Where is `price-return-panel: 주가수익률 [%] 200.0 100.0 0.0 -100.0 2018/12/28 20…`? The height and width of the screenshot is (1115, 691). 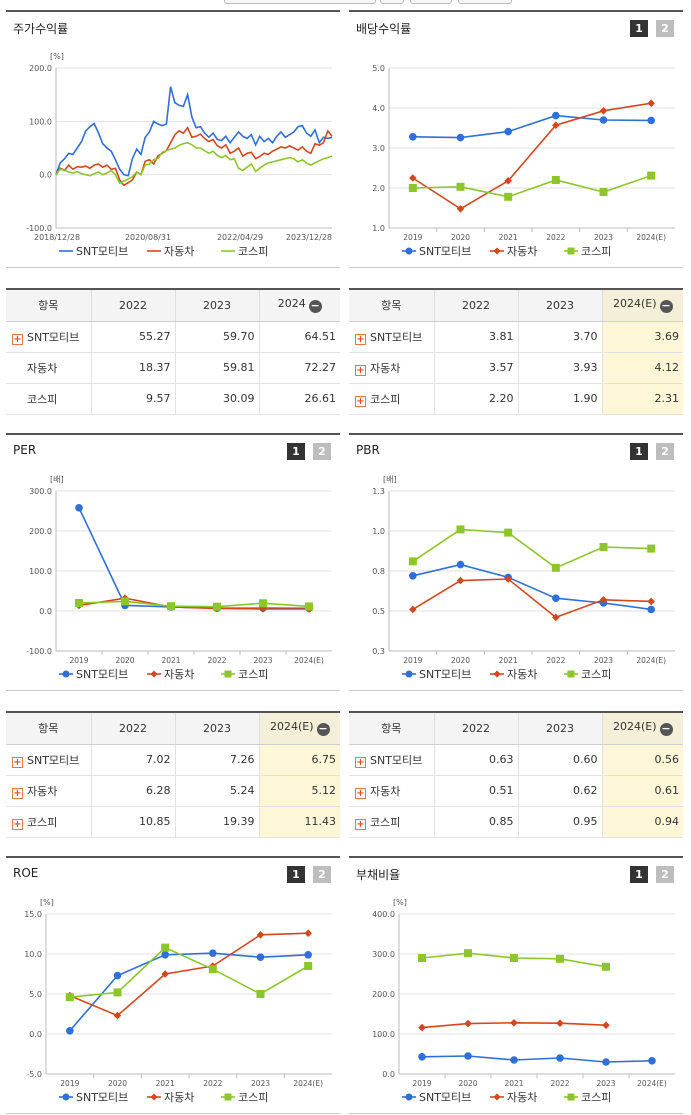 price-return-panel: 주가수익률 [%] 200.0 100.0 0.0 -100.0 2018/12/28 20… is located at coordinates (173, 139).